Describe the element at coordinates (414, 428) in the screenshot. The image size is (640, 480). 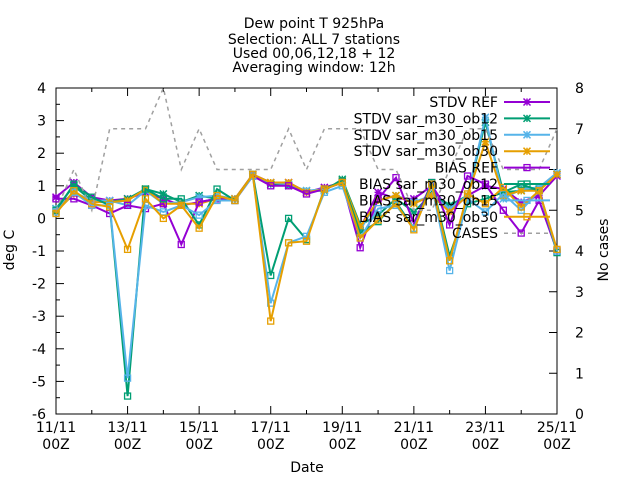
I see `x-tick-label: 21/11` at that location.